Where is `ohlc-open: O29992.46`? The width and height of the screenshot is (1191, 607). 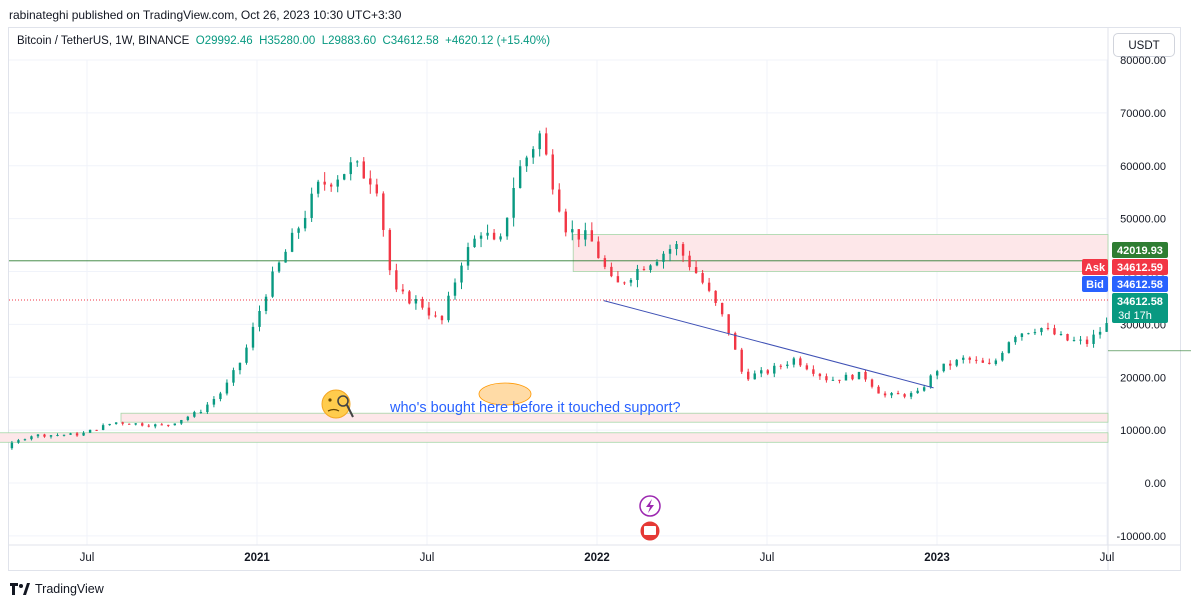 ohlc-open: O29992.46 is located at coordinates (224, 41).